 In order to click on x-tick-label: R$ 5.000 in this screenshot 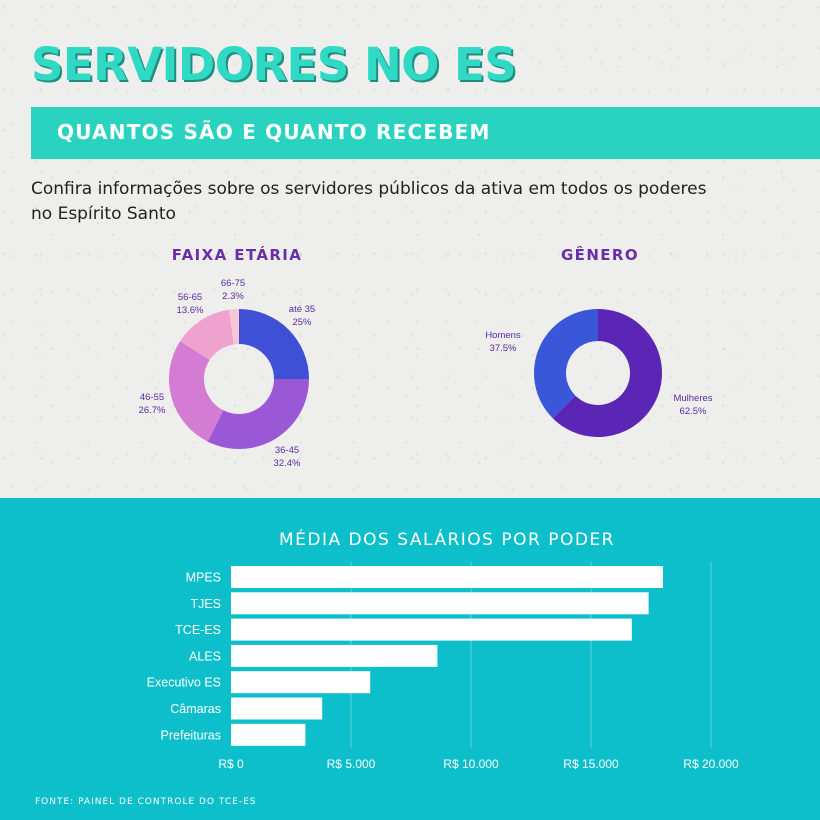, I will do `click(351, 764)`.